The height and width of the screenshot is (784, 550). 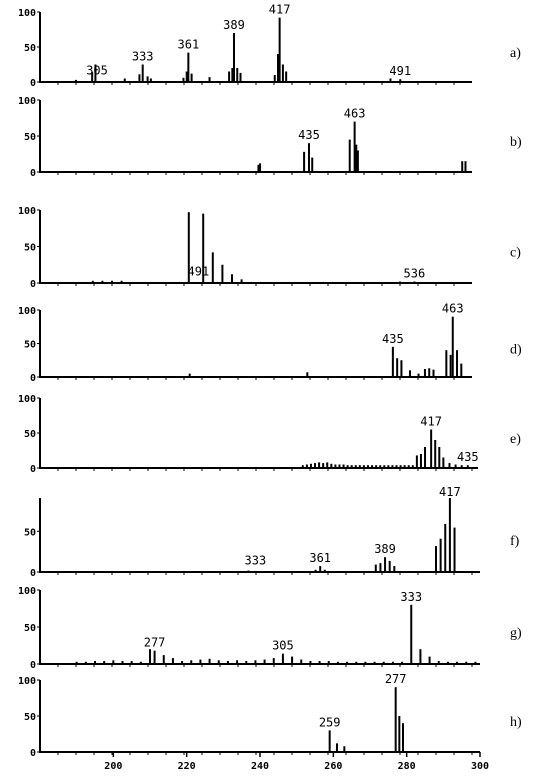 What do you see at coordinates (407, 766) in the screenshot?
I see `x-tick-label: 280` at bounding box center [407, 766].